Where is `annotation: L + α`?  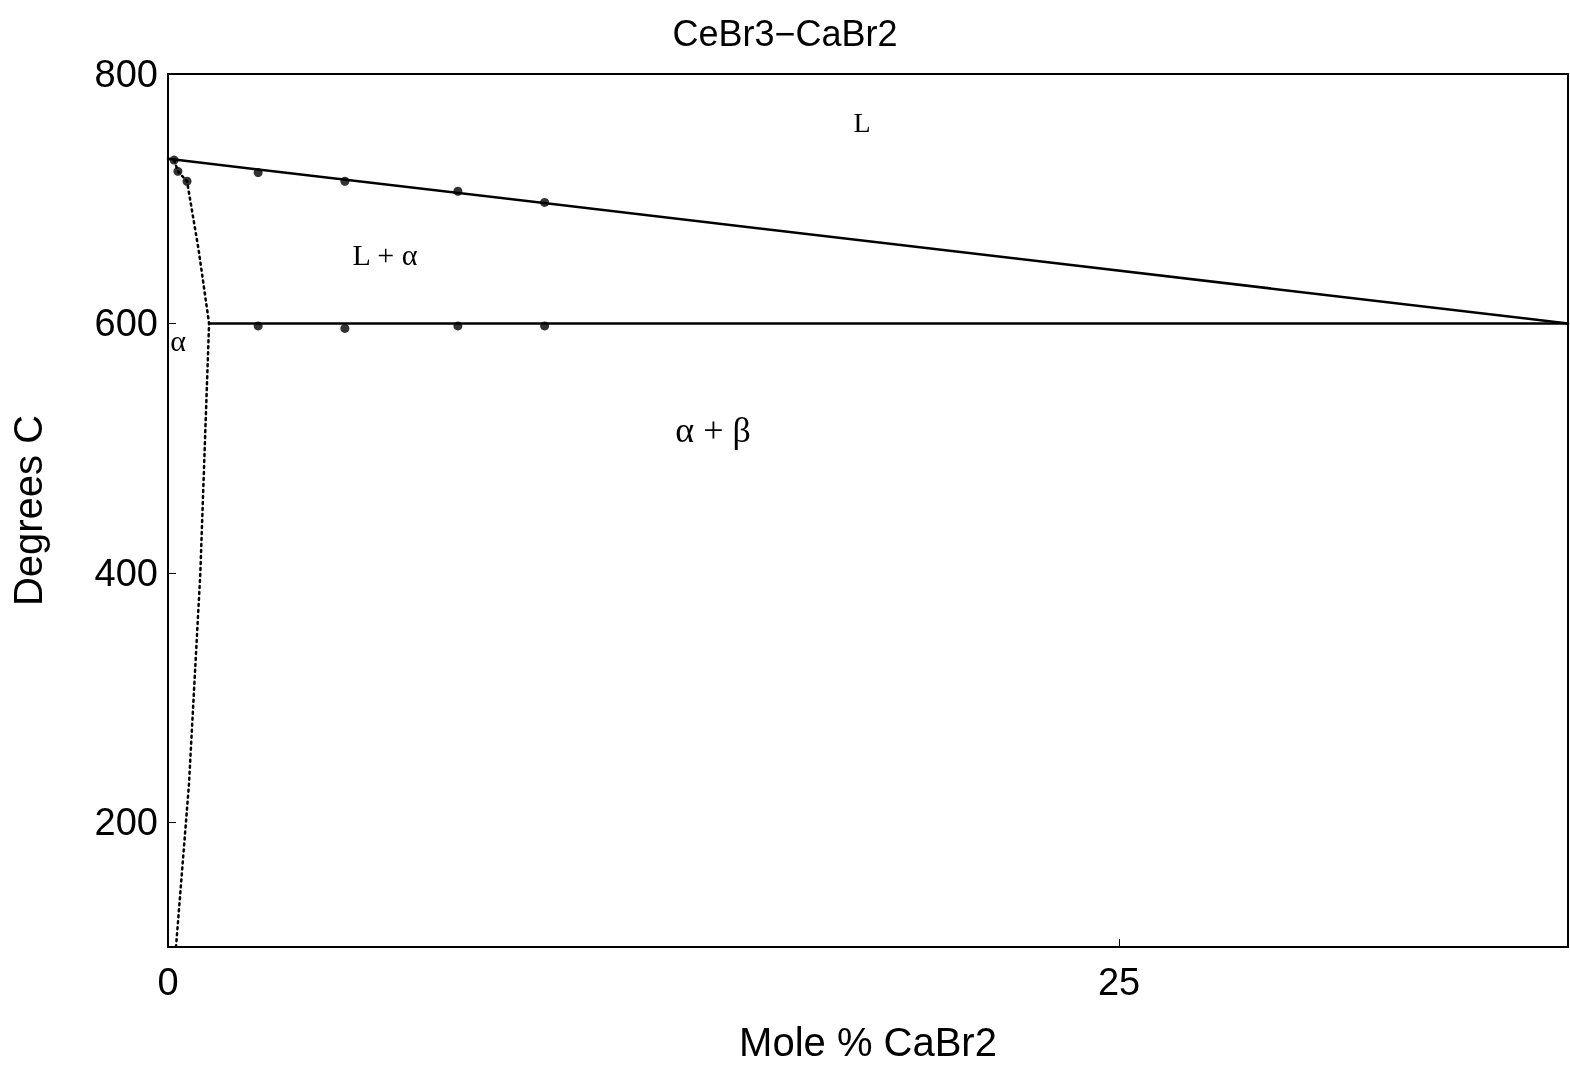 annotation: L + α is located at coordinates (385, 254).